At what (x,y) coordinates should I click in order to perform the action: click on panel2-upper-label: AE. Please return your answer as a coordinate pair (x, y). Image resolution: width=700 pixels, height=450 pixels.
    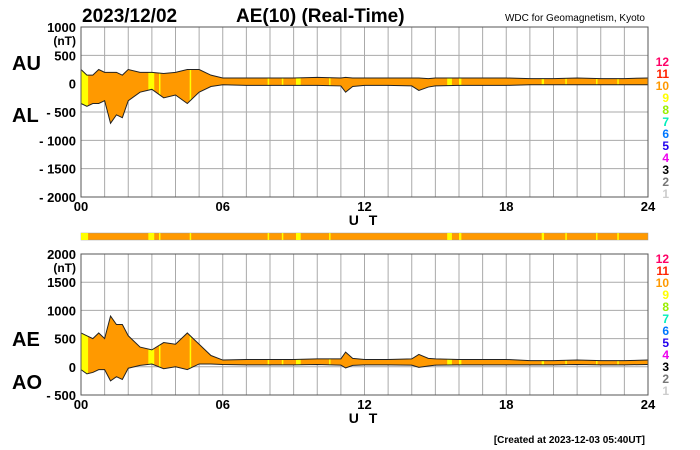
    Looking at the image, I should click on (26, 340).